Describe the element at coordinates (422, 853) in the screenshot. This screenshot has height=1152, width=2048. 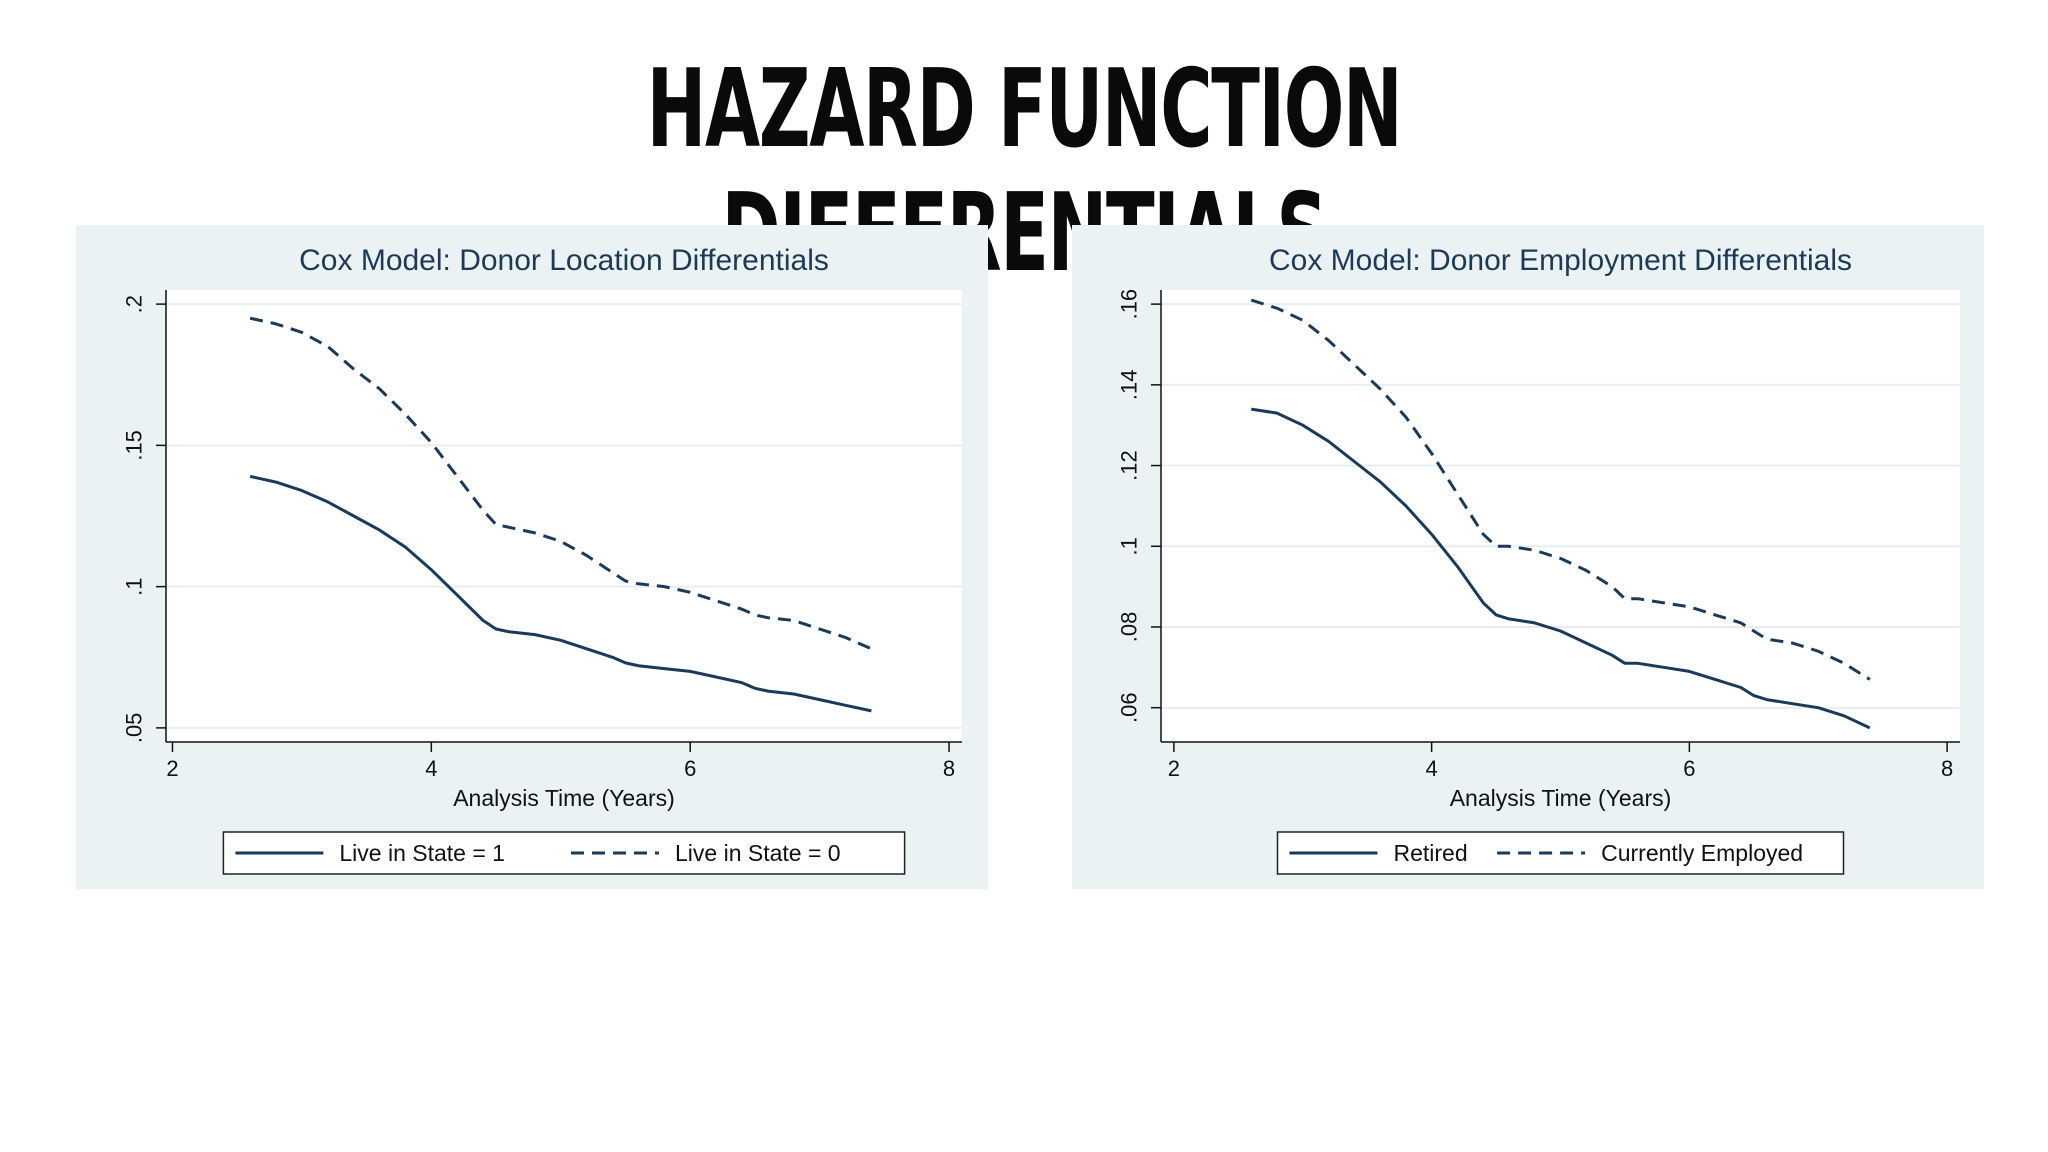
I see `legend-label: Live in State = 1` at that location.